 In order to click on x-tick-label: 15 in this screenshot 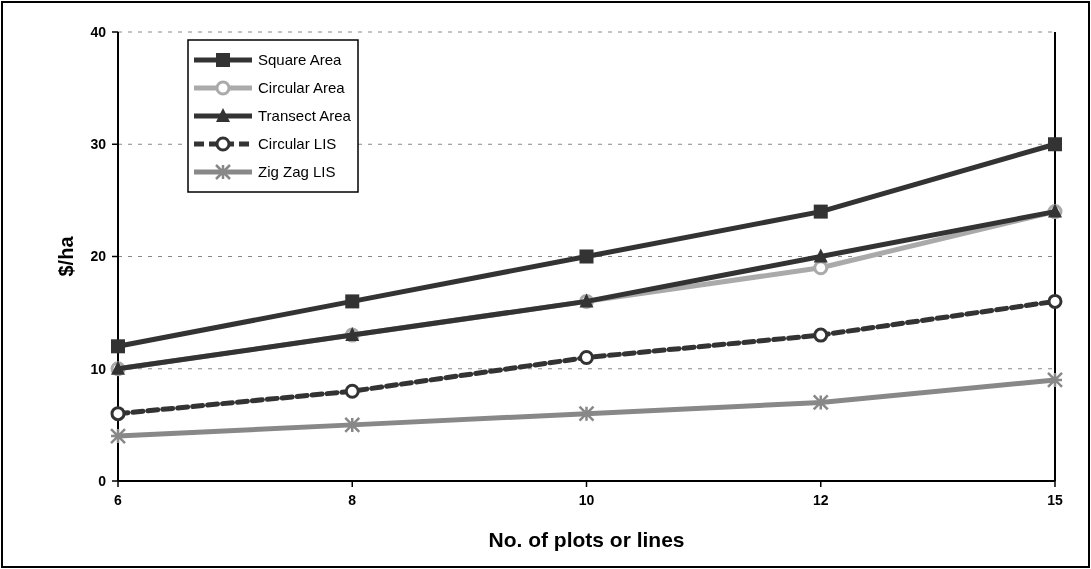, I will do `click(1055, 500)`.